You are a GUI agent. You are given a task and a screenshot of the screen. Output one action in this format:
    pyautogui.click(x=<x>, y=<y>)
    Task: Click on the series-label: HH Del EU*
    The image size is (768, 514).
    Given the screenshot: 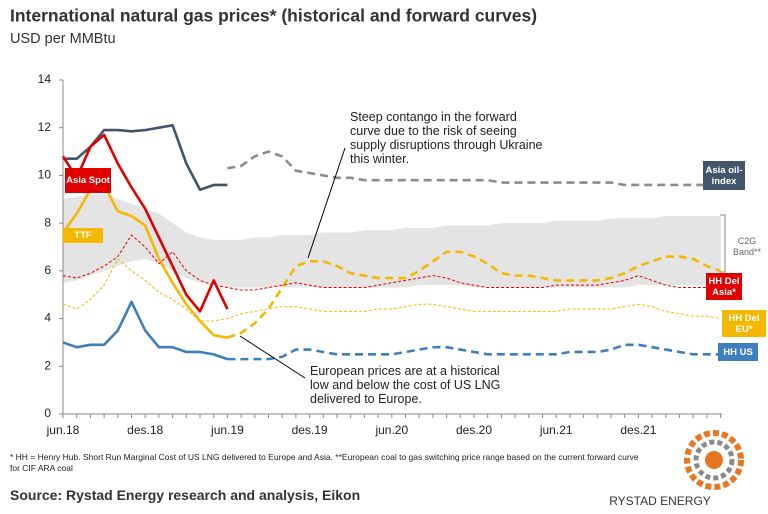 What is the action you would take?
    pyautogui.click(x=744, y=323)
    